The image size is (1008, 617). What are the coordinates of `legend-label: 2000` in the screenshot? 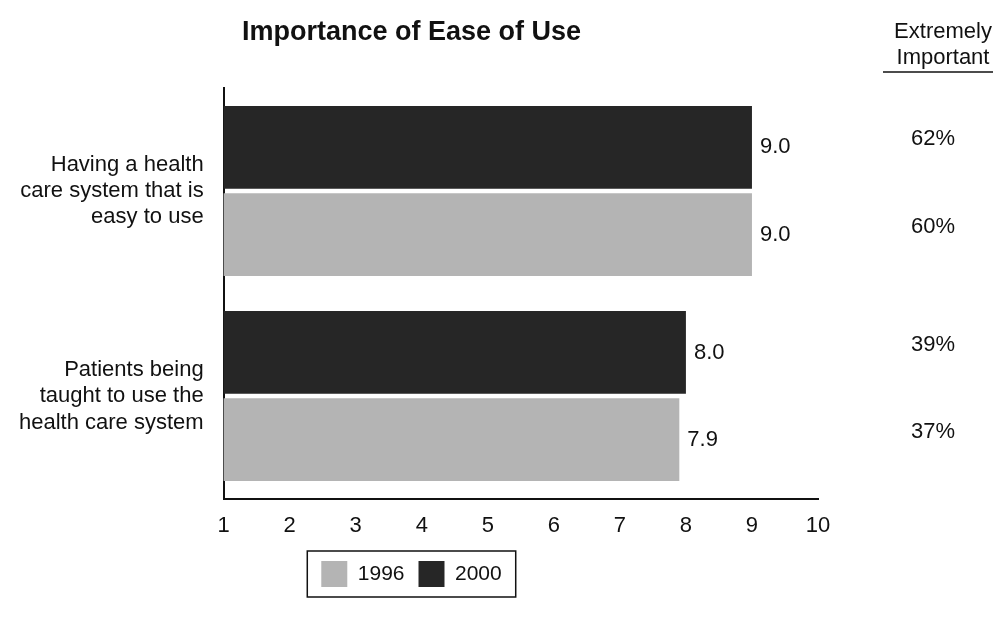 It's located at (478, 572).